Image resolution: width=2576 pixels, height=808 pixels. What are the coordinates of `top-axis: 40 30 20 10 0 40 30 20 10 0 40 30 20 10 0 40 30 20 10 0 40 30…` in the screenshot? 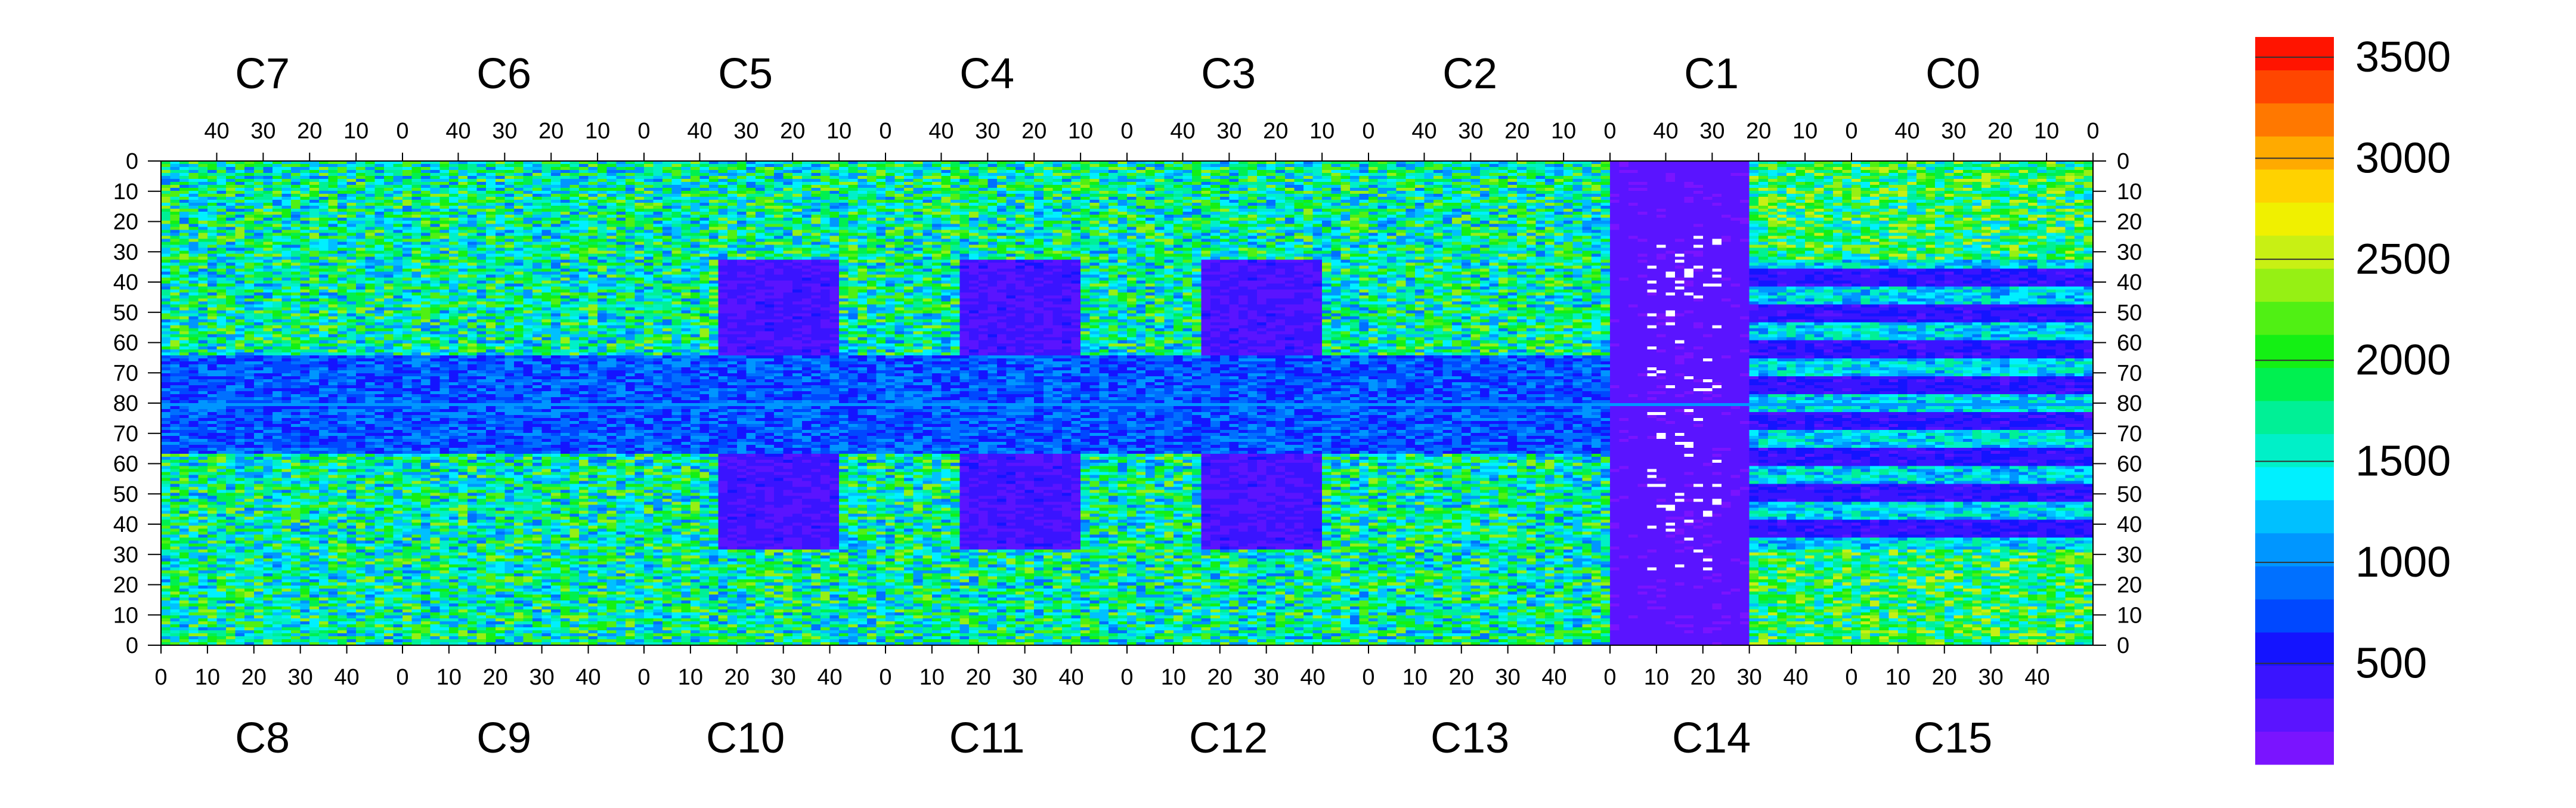 It's located at (1152, 140).